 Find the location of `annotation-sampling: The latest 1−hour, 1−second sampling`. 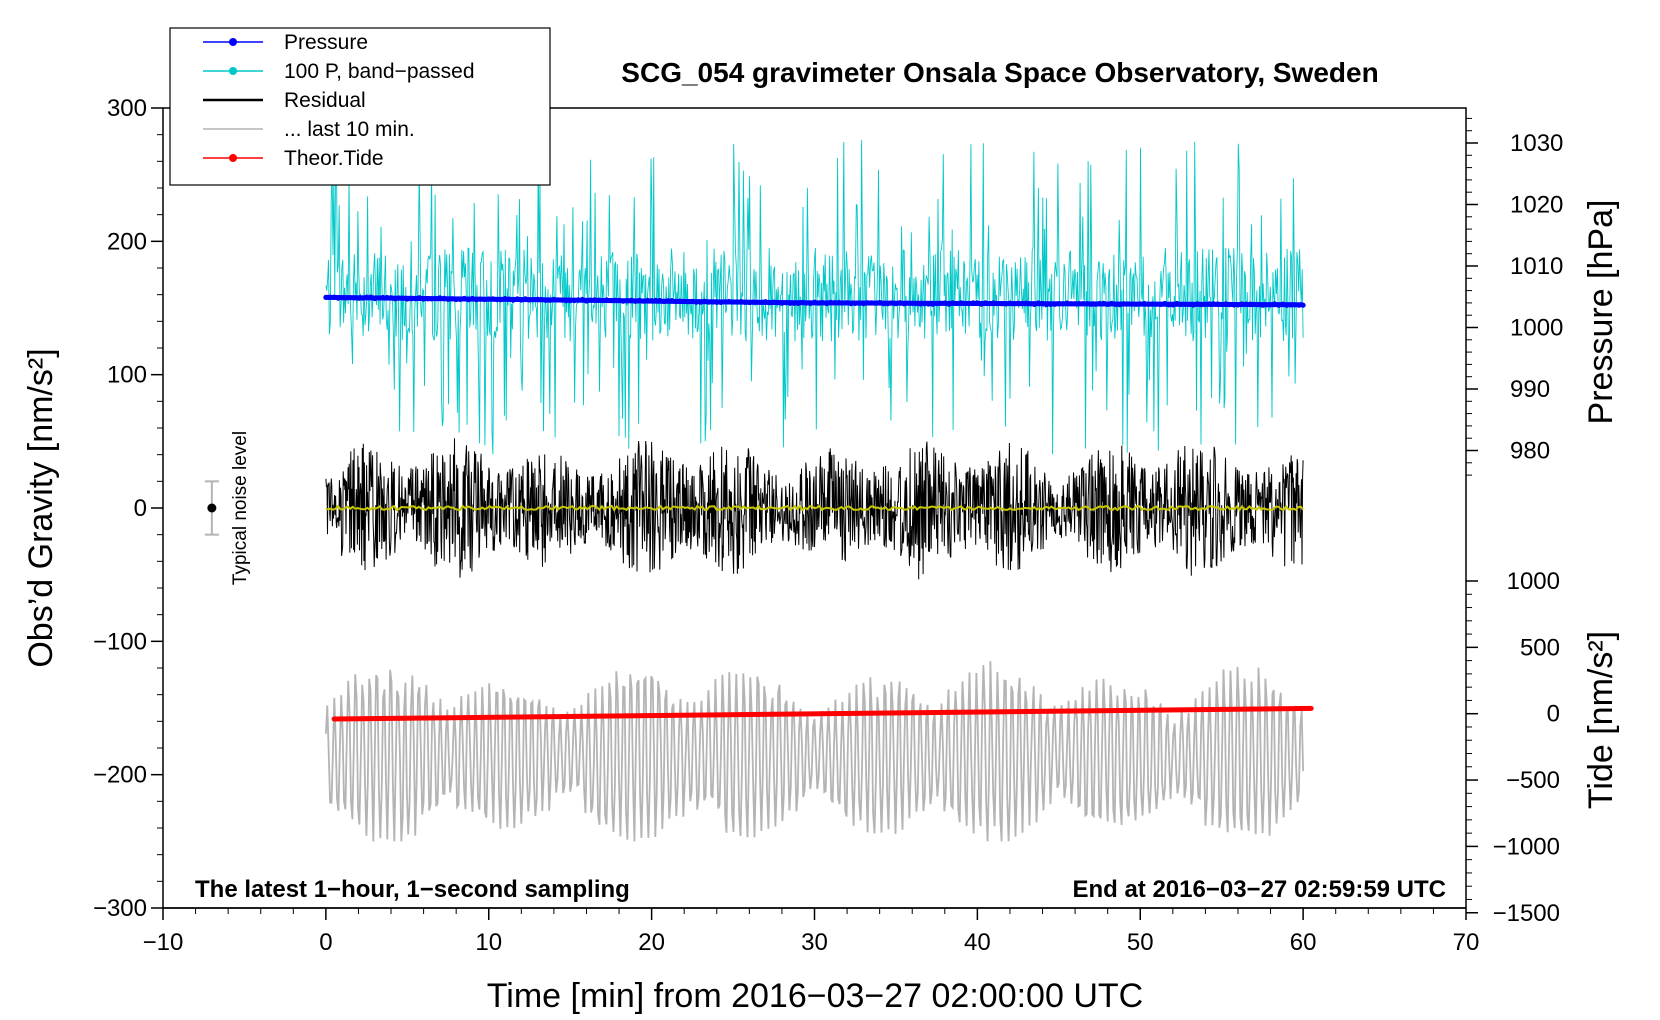

annotation-sampling: The latest 1−hour, 1−second sampling is located at coordinates (412, 889).